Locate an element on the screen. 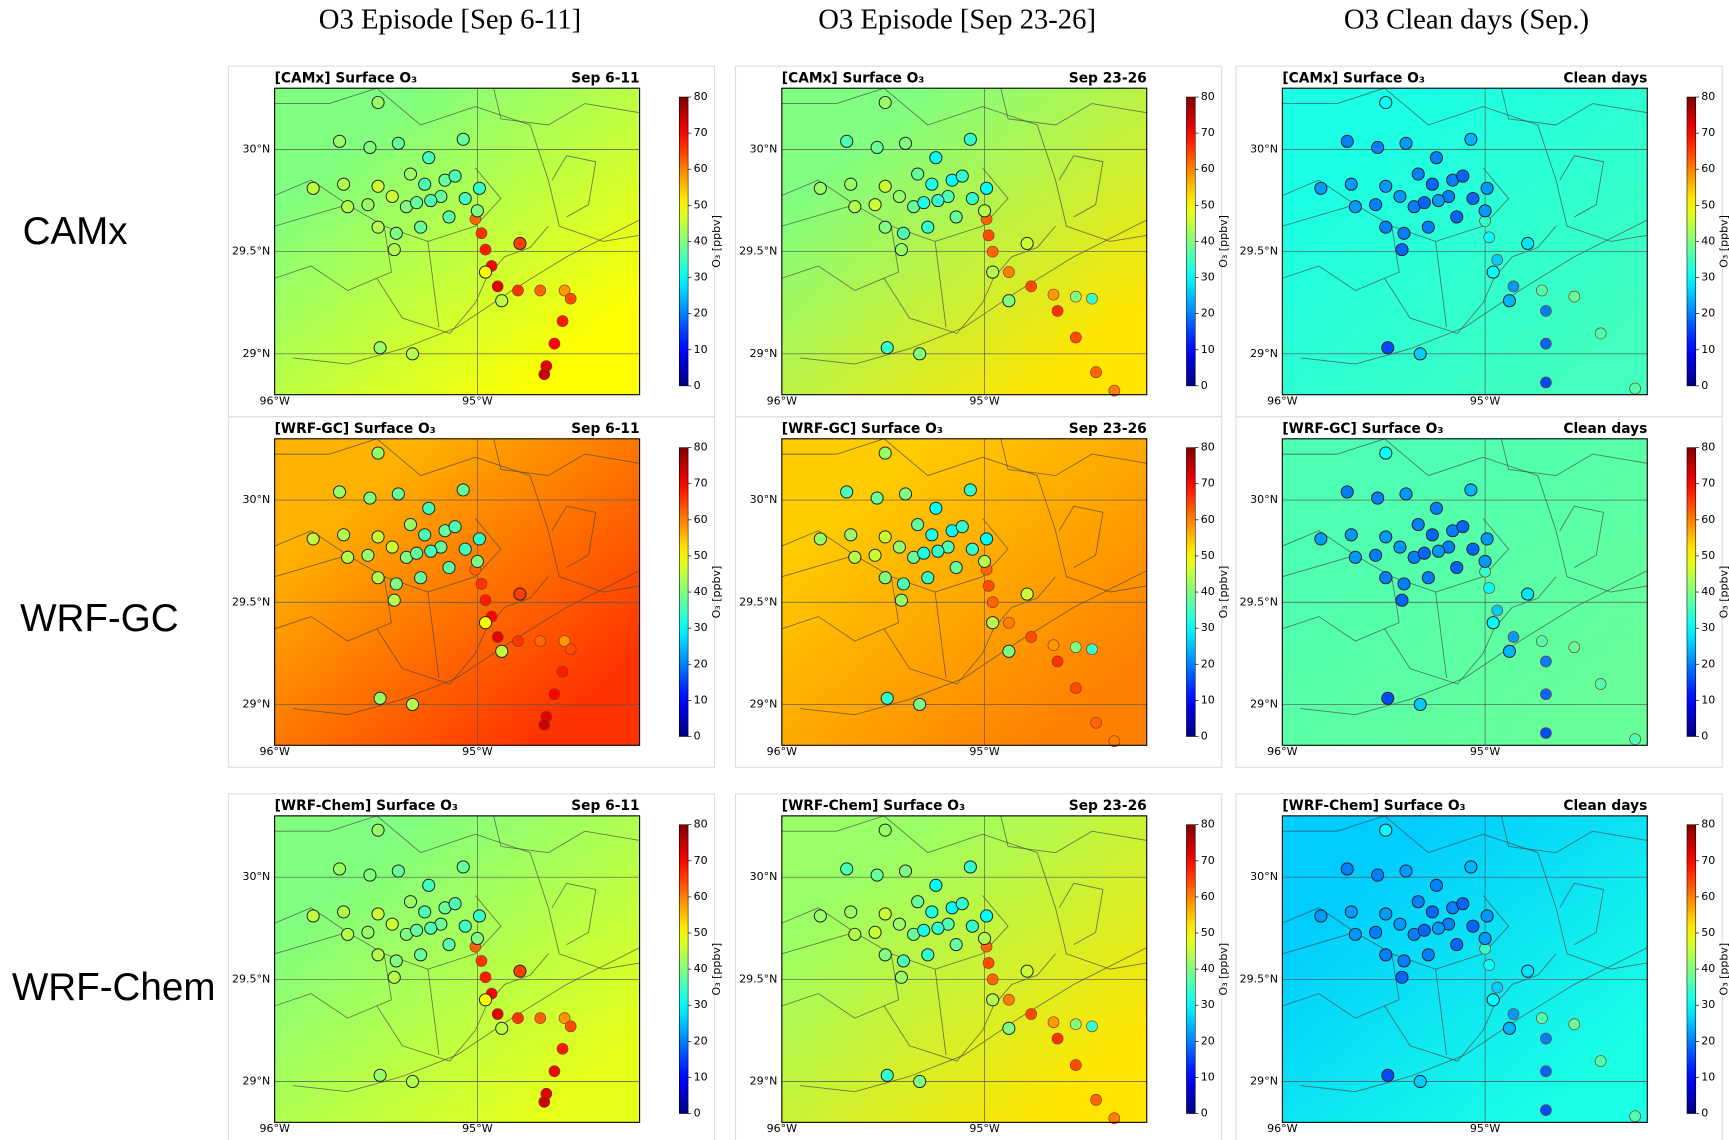 The width and height of the screenshot is (1729, 1140). row-label: WRF-GC is located at coordinates (99, 618).